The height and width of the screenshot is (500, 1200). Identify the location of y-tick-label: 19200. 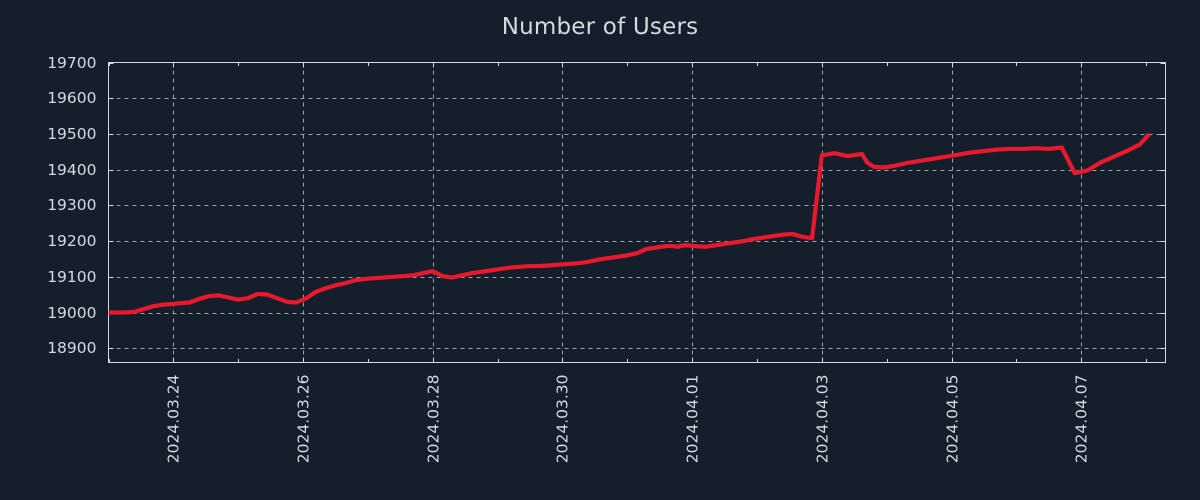
(71, 241).